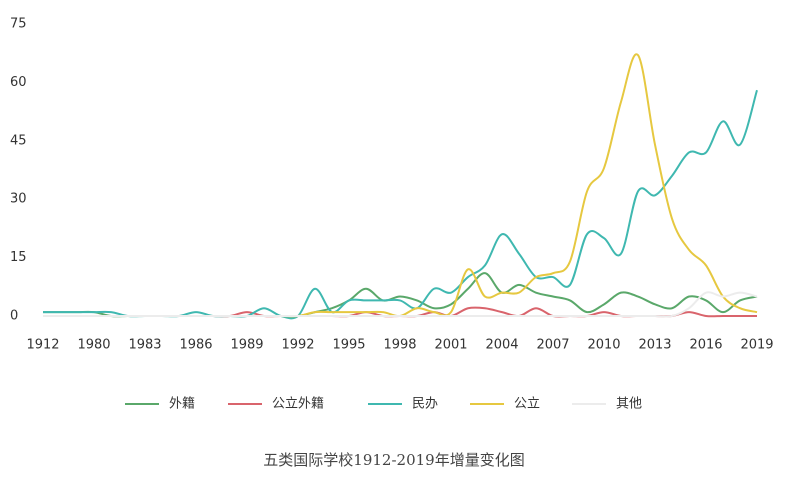 This screenshot has height=482, width=788. What do you see at coordinates (348, 345) in the screenshot?
I see `x-tick-label: 1995` at bounding box center [348, 345].